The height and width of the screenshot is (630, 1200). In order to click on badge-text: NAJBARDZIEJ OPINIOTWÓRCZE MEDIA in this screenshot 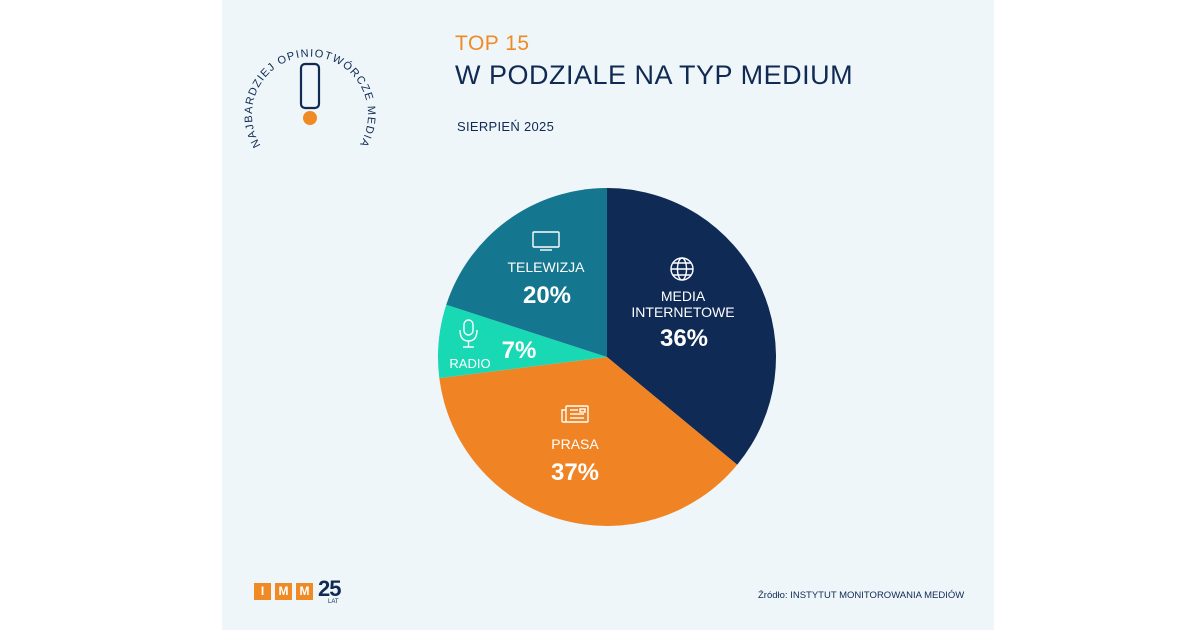, I will do `click(309, 99)`.